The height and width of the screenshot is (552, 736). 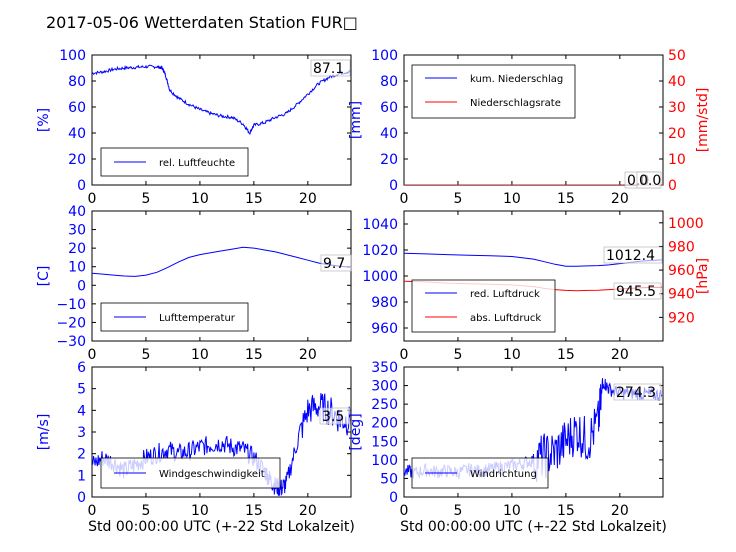 I want to click on y2-tick-label: 980, so click(x=681, y=247).